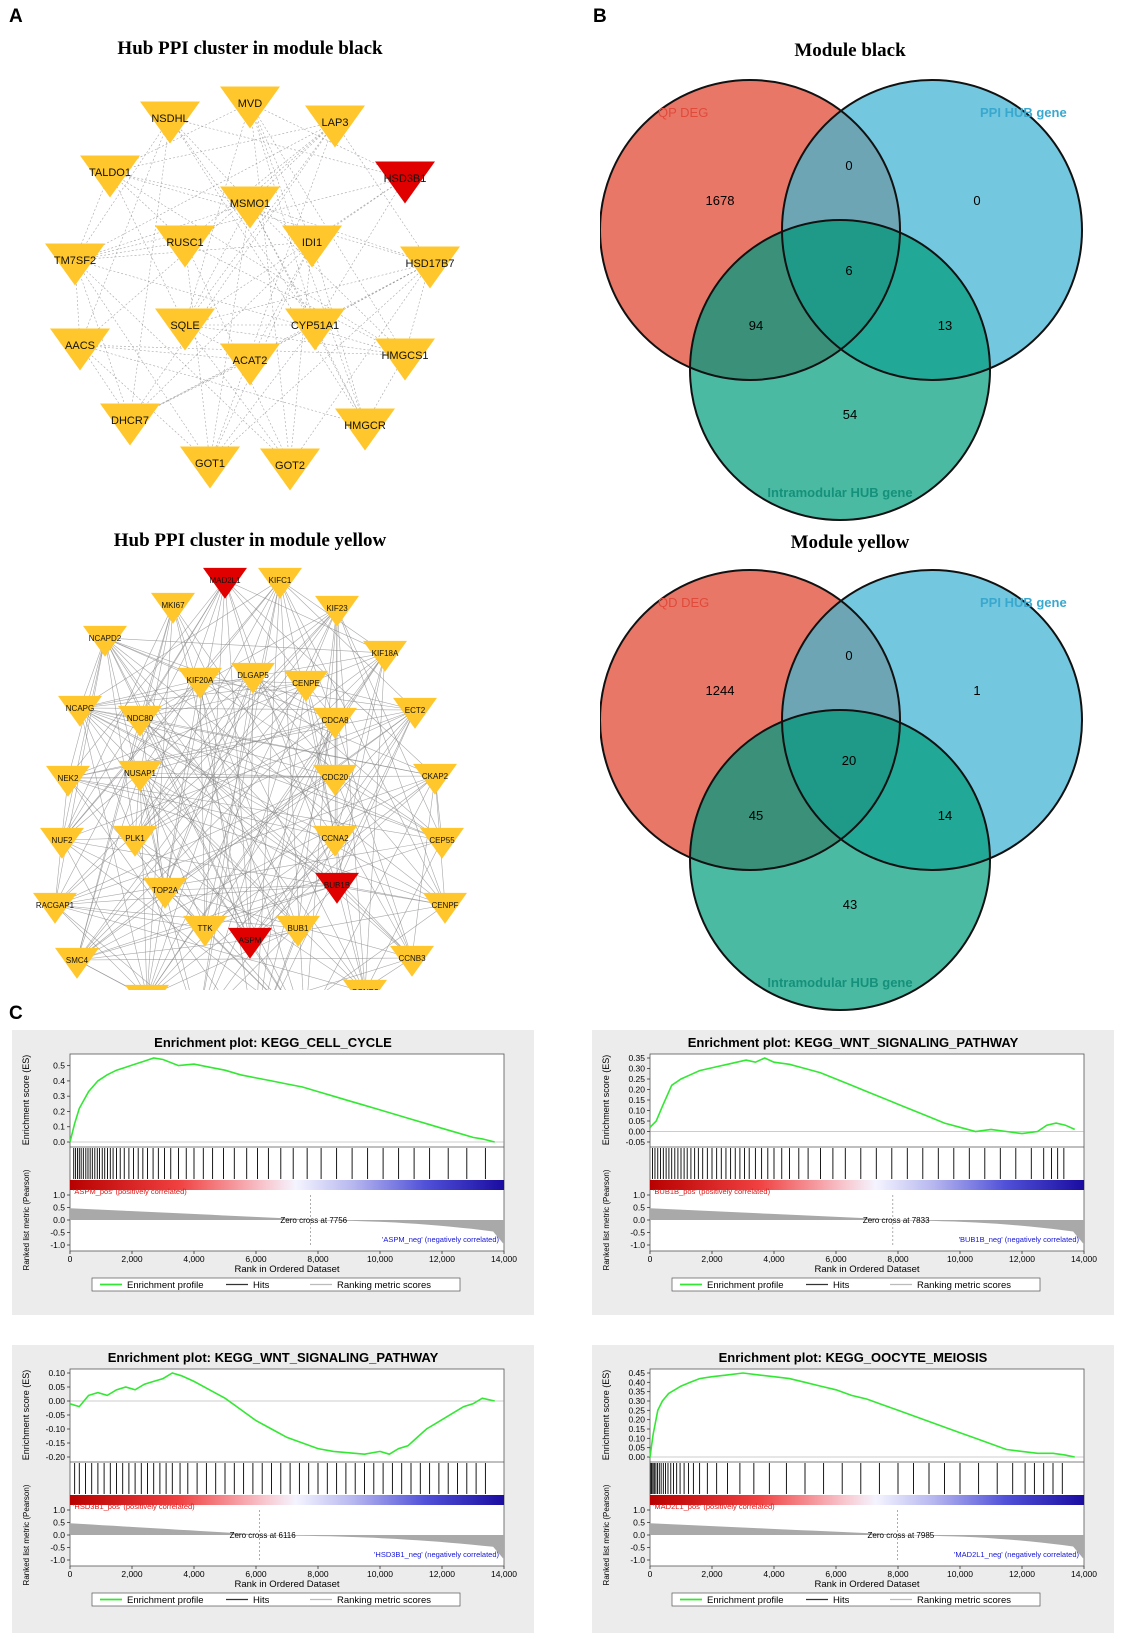 The height and width of the screenshot is (1637, 1140). Describe the element at coordinates (75, 264) in the screenshot. I see `network-node-tm7sf2: TM7SF2` at that location.